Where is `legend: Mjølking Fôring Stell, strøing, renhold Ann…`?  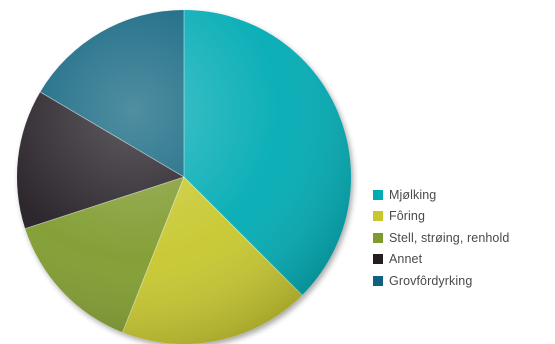
legend: Mjølking Fôring Stell, strøing, renhold Ann… is located at coordinates (441, 238).